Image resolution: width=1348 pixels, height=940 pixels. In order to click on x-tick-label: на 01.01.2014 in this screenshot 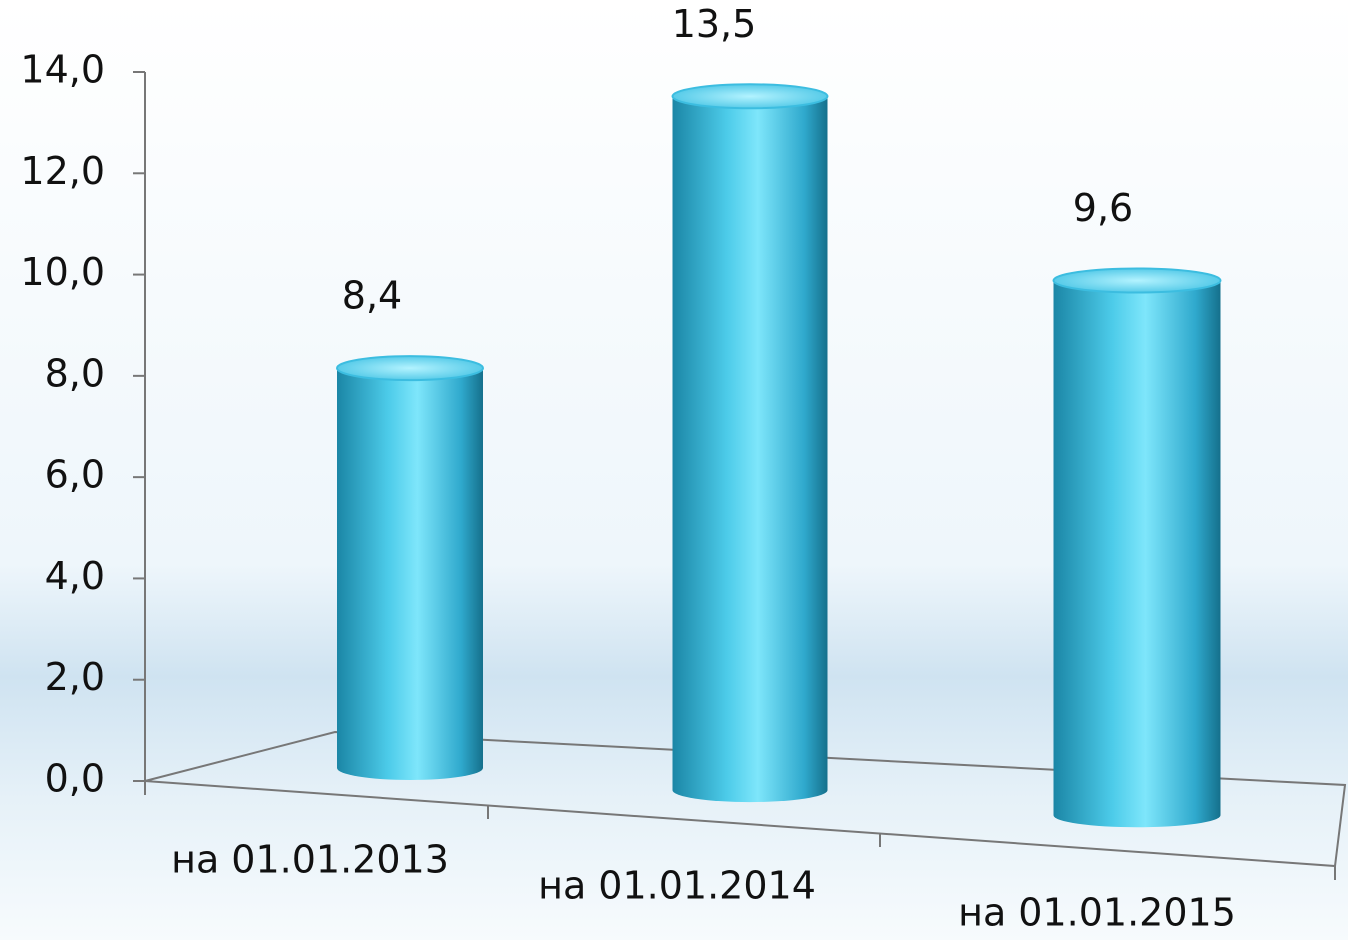, I will do `click(677, 886)`.